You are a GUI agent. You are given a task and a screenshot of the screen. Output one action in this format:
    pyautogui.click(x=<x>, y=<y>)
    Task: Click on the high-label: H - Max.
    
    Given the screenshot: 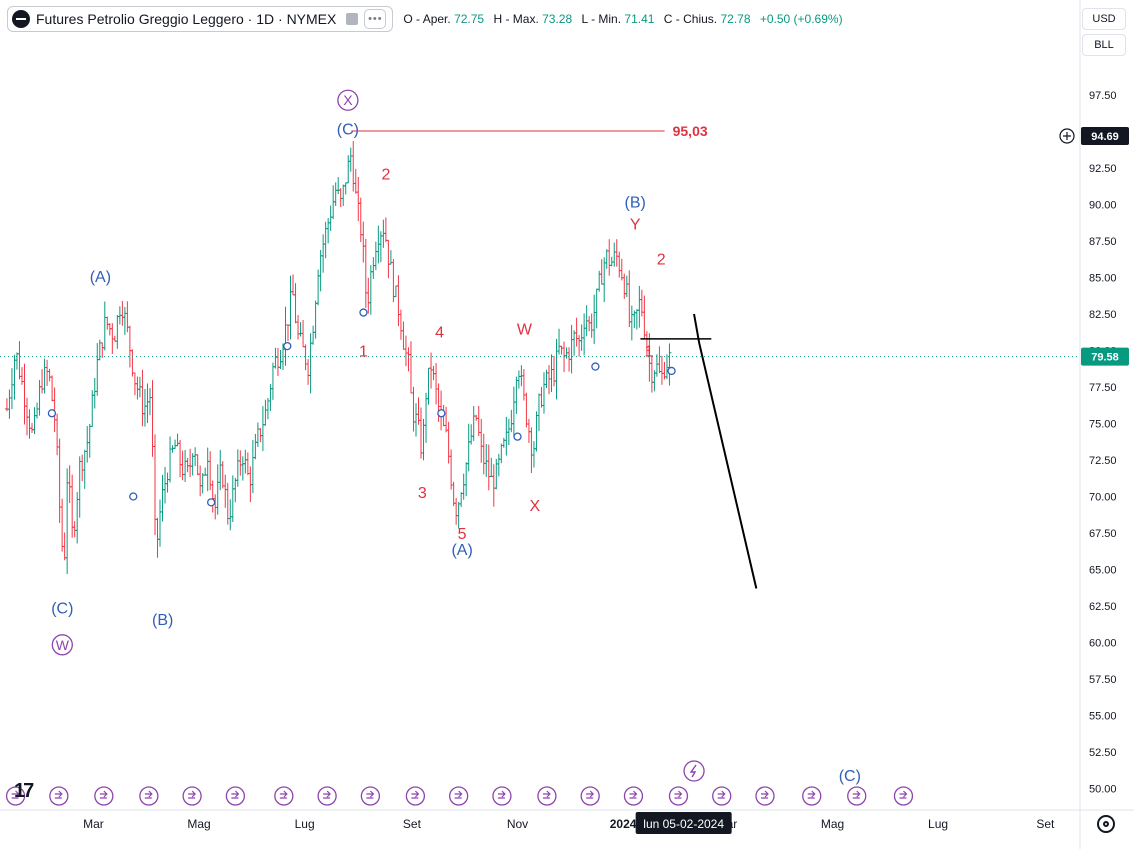 What is the action you would take?
    pyautogui.click(x=516, y=19)
    